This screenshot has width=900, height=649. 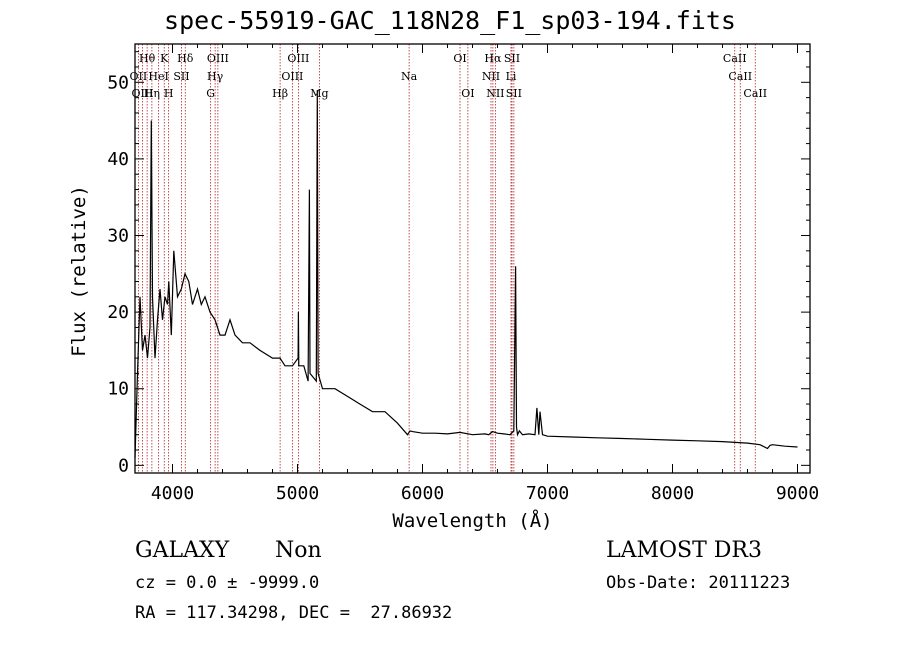 What do you see at coordinates (797, 493) in the screenshot?
I see `x-tick-label: 9000` at bounding box center [797, 493].